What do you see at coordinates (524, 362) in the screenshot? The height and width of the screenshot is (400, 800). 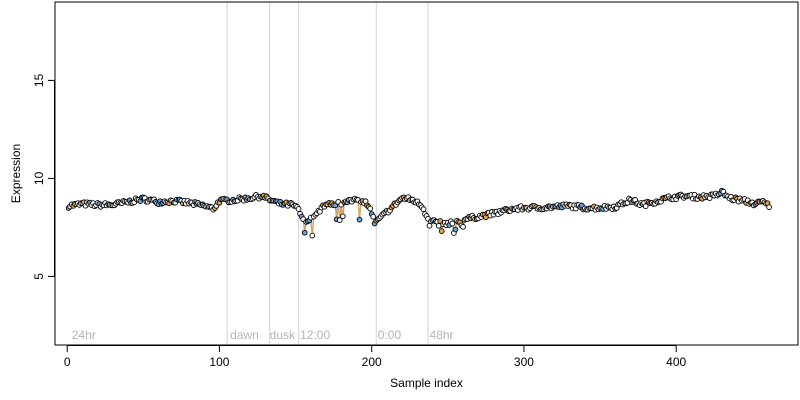 I see `x-tick-label-3: 300` at bounding box center [524, 362].